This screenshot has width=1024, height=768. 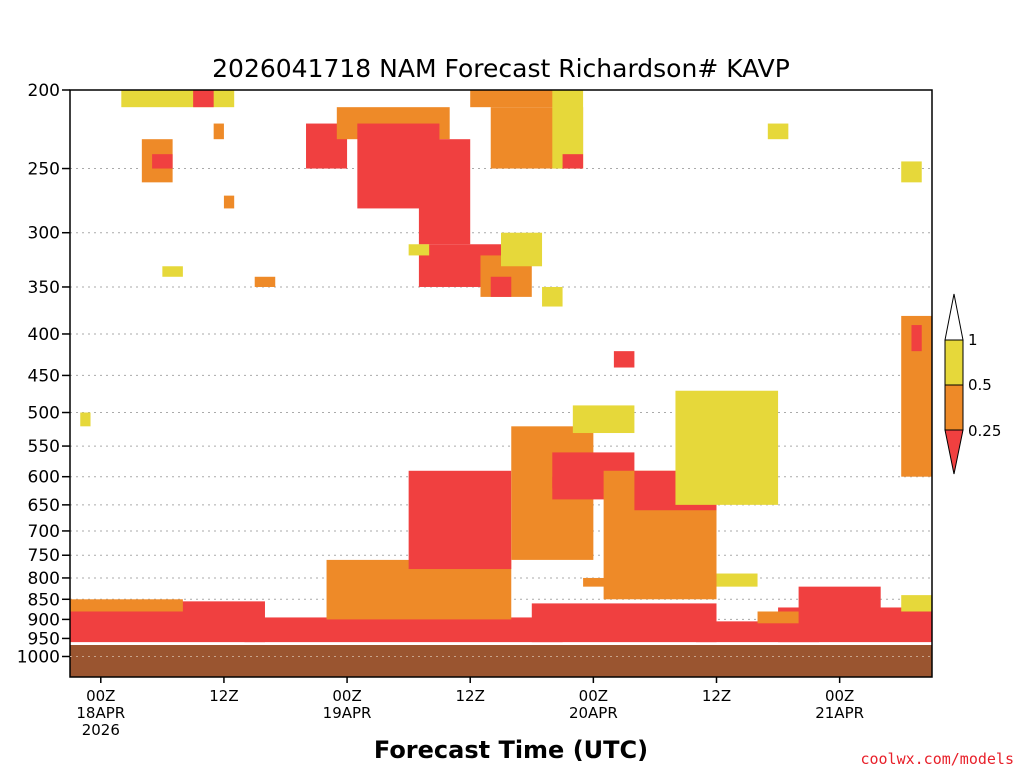 I want to click on y-tick-label: 200, so click(x=44, y=91).